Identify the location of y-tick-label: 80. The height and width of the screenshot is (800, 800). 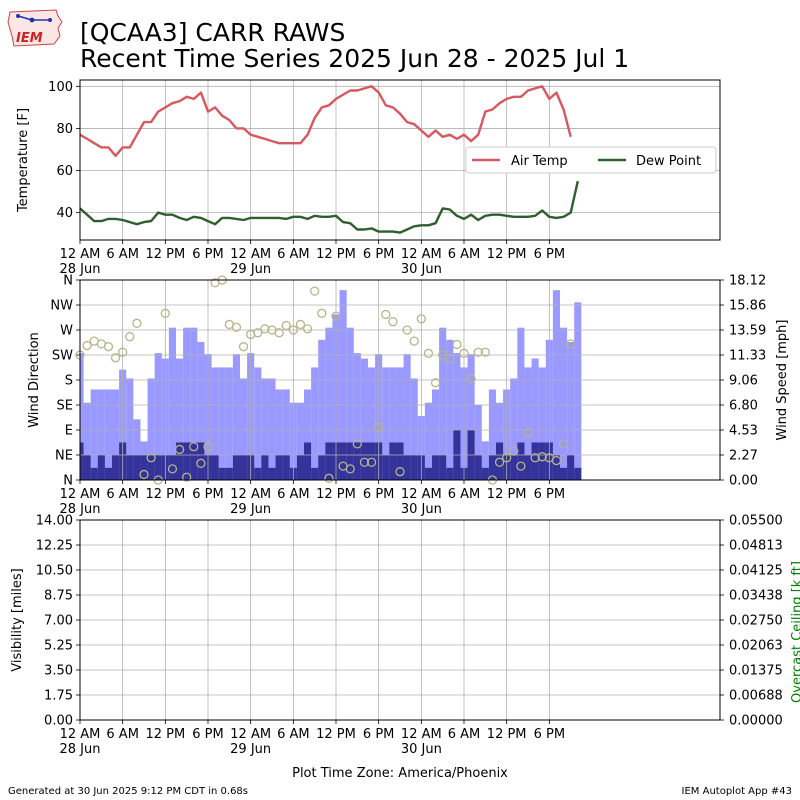
(64, 129).